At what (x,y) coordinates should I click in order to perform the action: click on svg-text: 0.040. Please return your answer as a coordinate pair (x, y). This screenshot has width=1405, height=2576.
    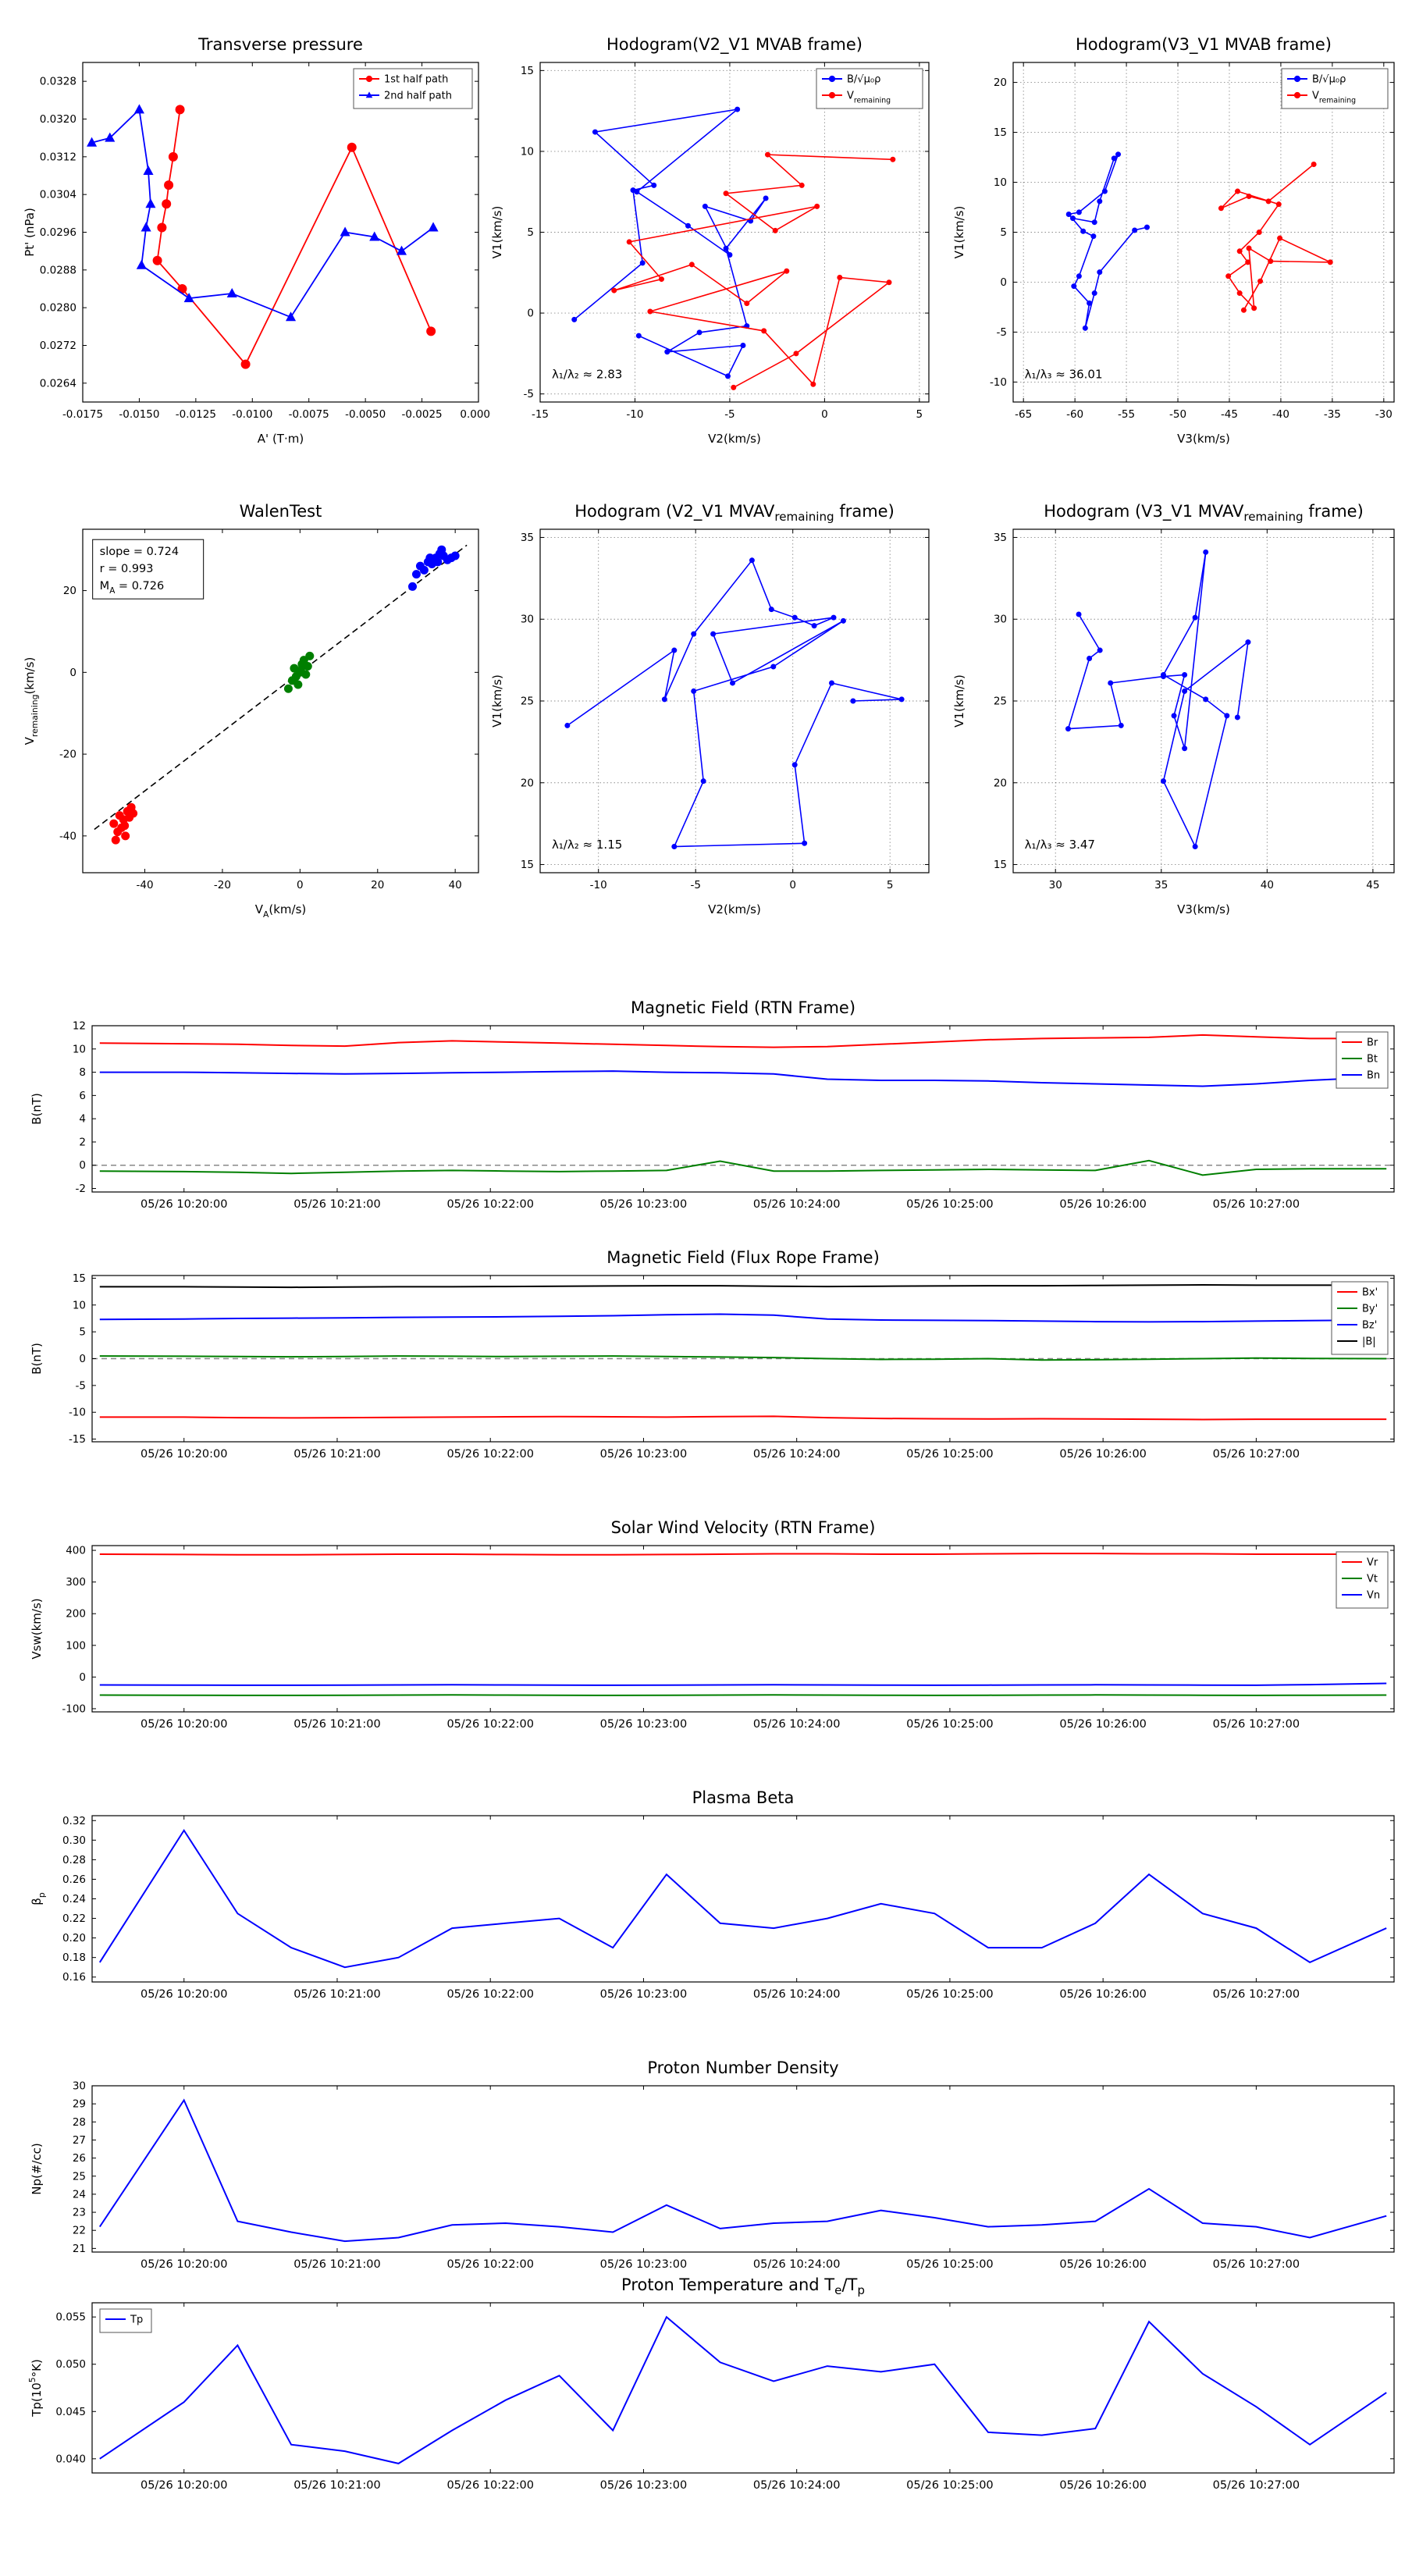
    Looking at the image, I should click on (71, 2459).